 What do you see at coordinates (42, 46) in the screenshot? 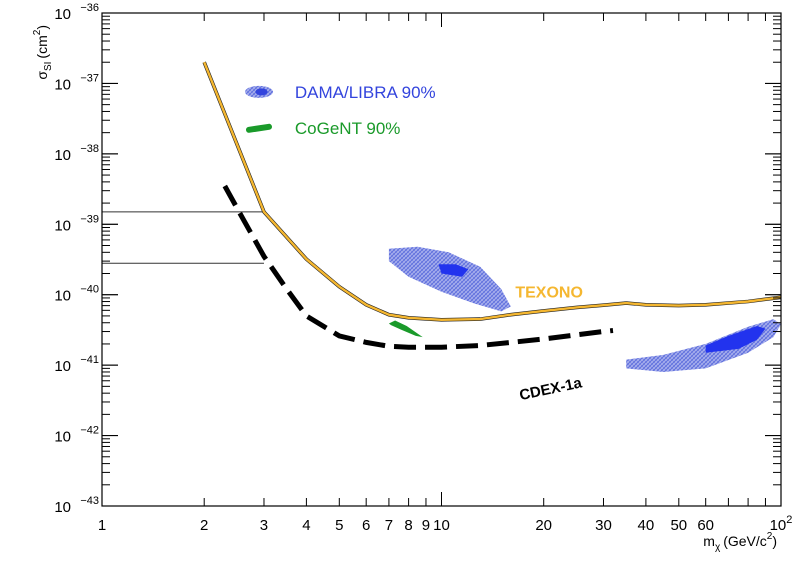
I see `y-axis-title-unit: (cm` at bounding box center [42, 46].